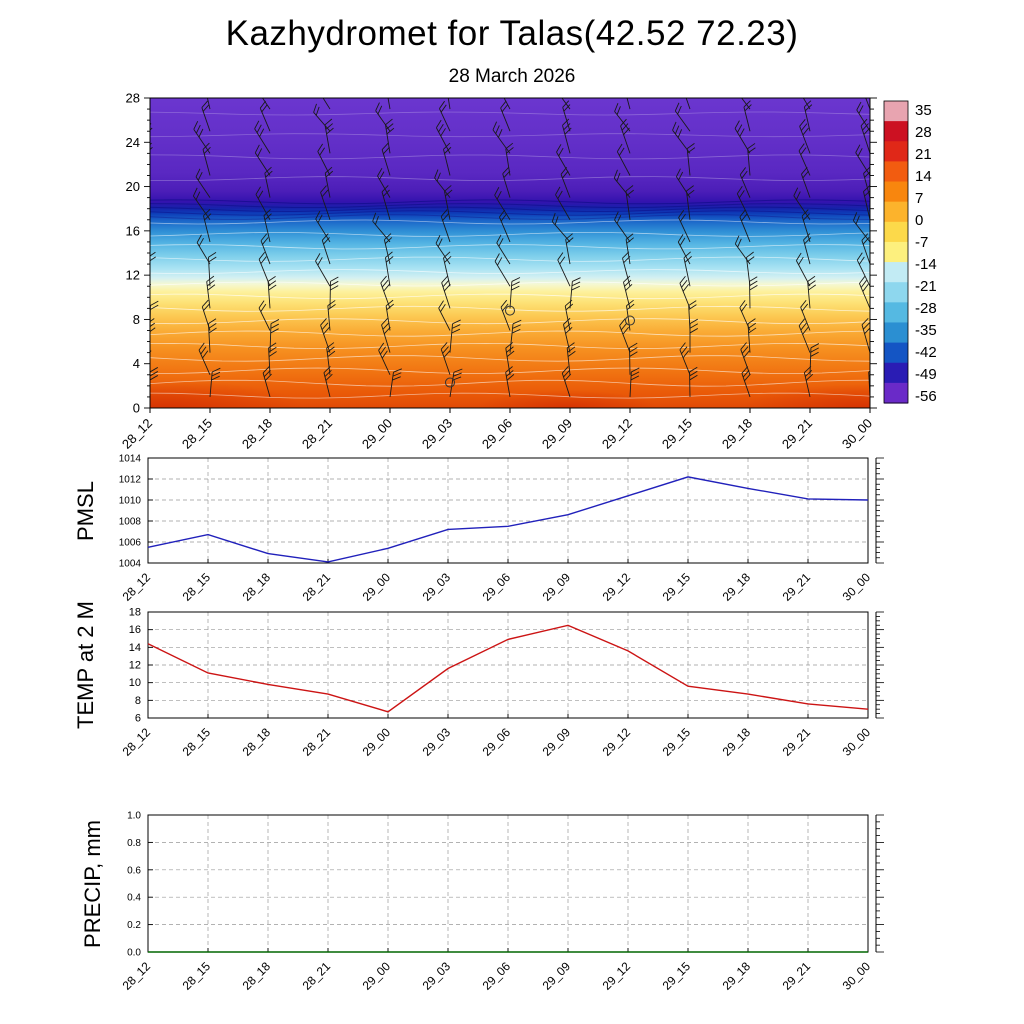 Image resolution: width=1024 pixels, height=1024 pixels. What do you see at coordinates (134, 925) in the screenshot?
I see `svg-text: 0.2` at bounding box center [134, 925].